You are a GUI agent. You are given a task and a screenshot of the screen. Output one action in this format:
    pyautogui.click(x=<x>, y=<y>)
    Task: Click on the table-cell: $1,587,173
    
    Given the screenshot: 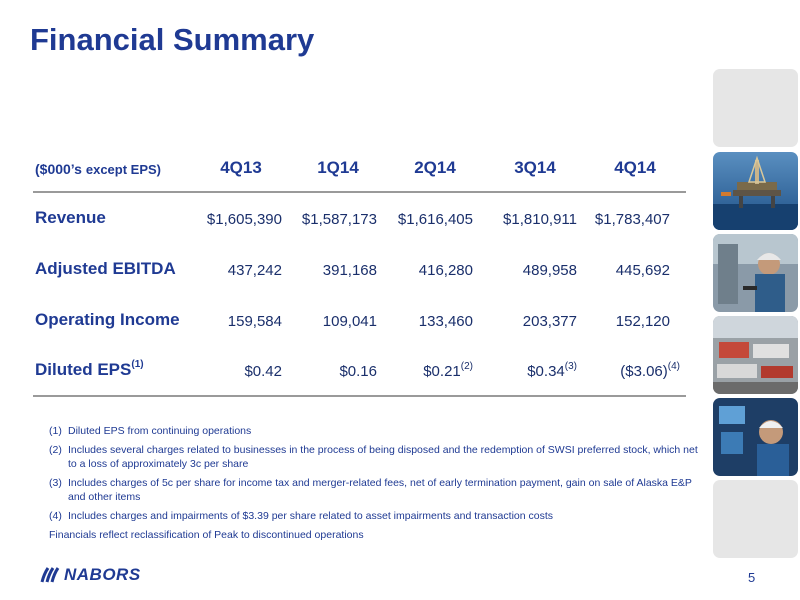 What is the action you would take?
    pyautogui.click(x=339, y=219)
    